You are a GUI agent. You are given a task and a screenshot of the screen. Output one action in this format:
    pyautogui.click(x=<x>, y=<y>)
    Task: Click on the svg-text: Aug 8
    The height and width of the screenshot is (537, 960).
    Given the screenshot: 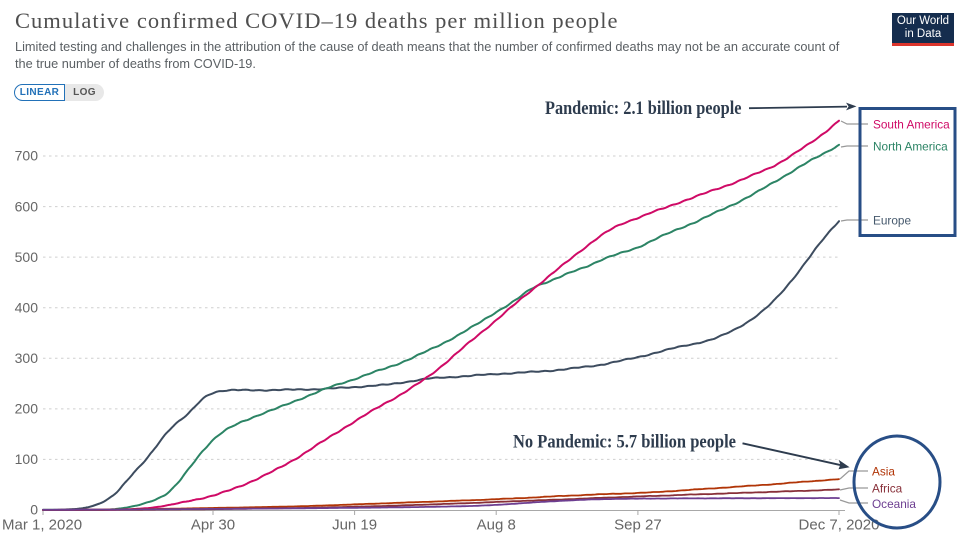 What is the action you would take?
    pyautogui.click(x=496, y=525)
    